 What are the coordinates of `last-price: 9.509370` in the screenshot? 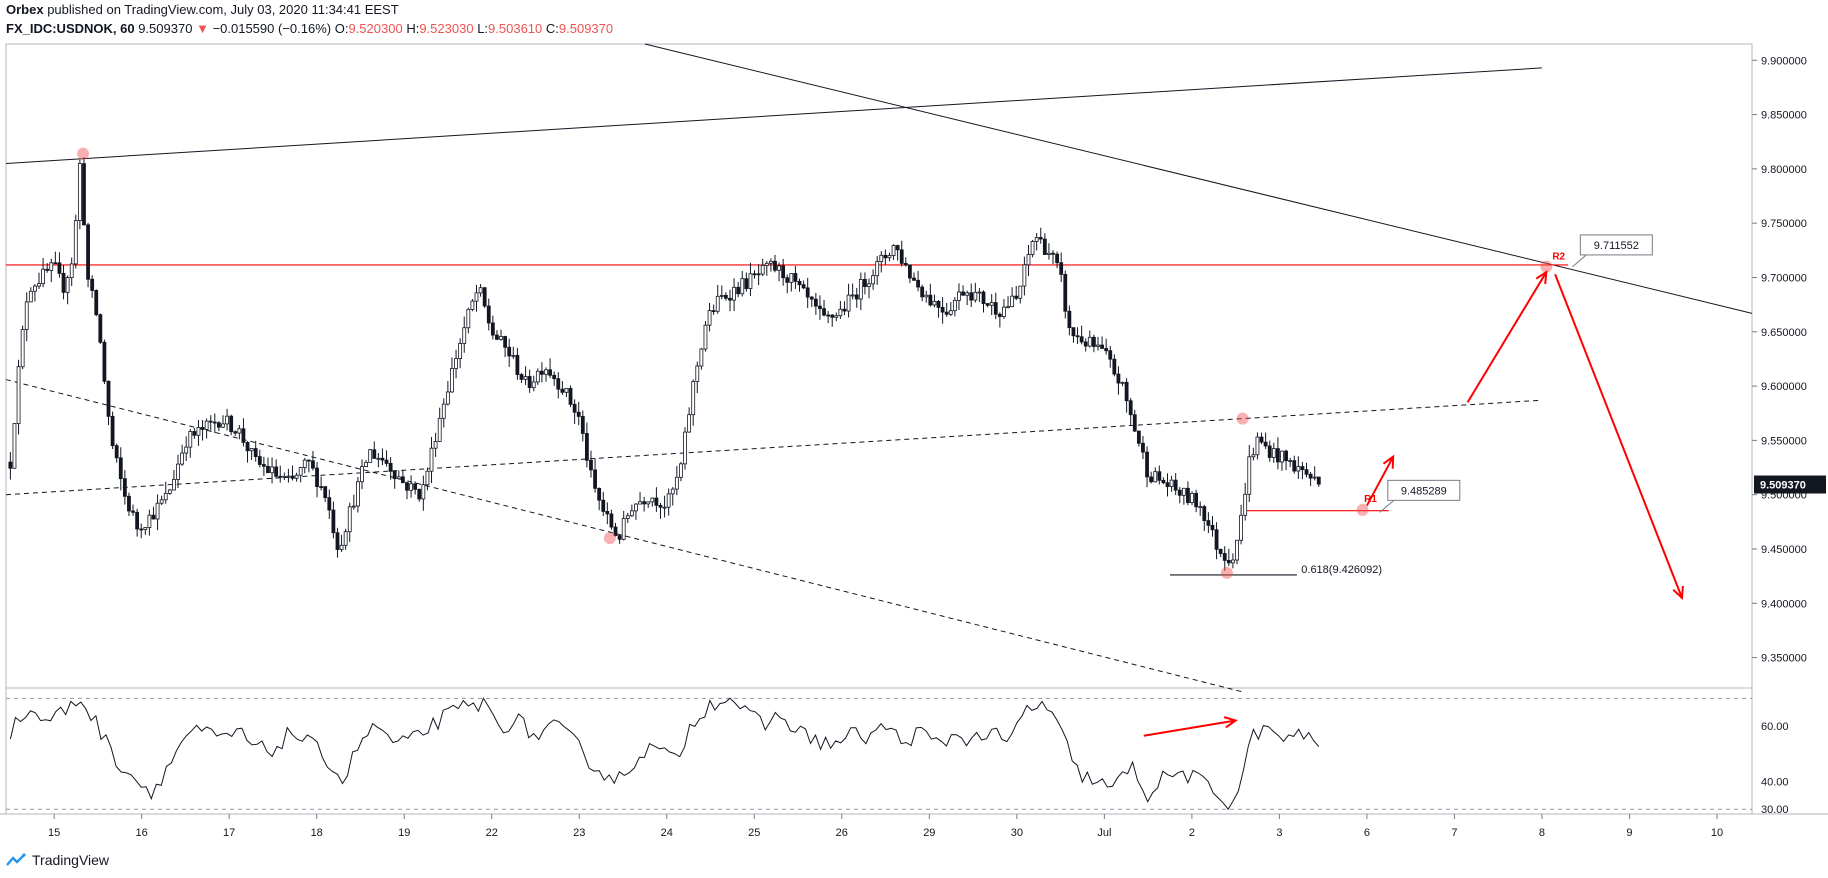 It's located at (165, 28).